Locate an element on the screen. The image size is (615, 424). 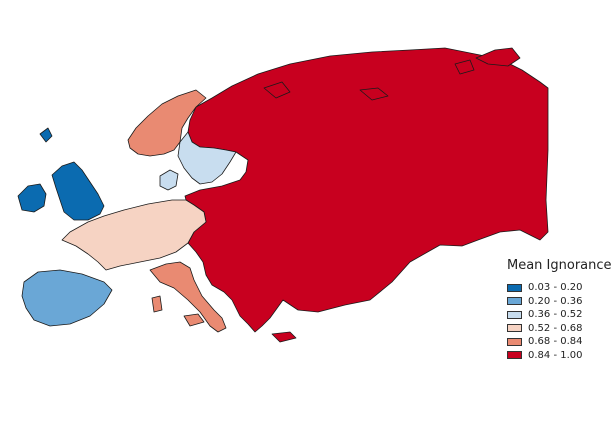
region-iberia is located at coordinates (67, 298).